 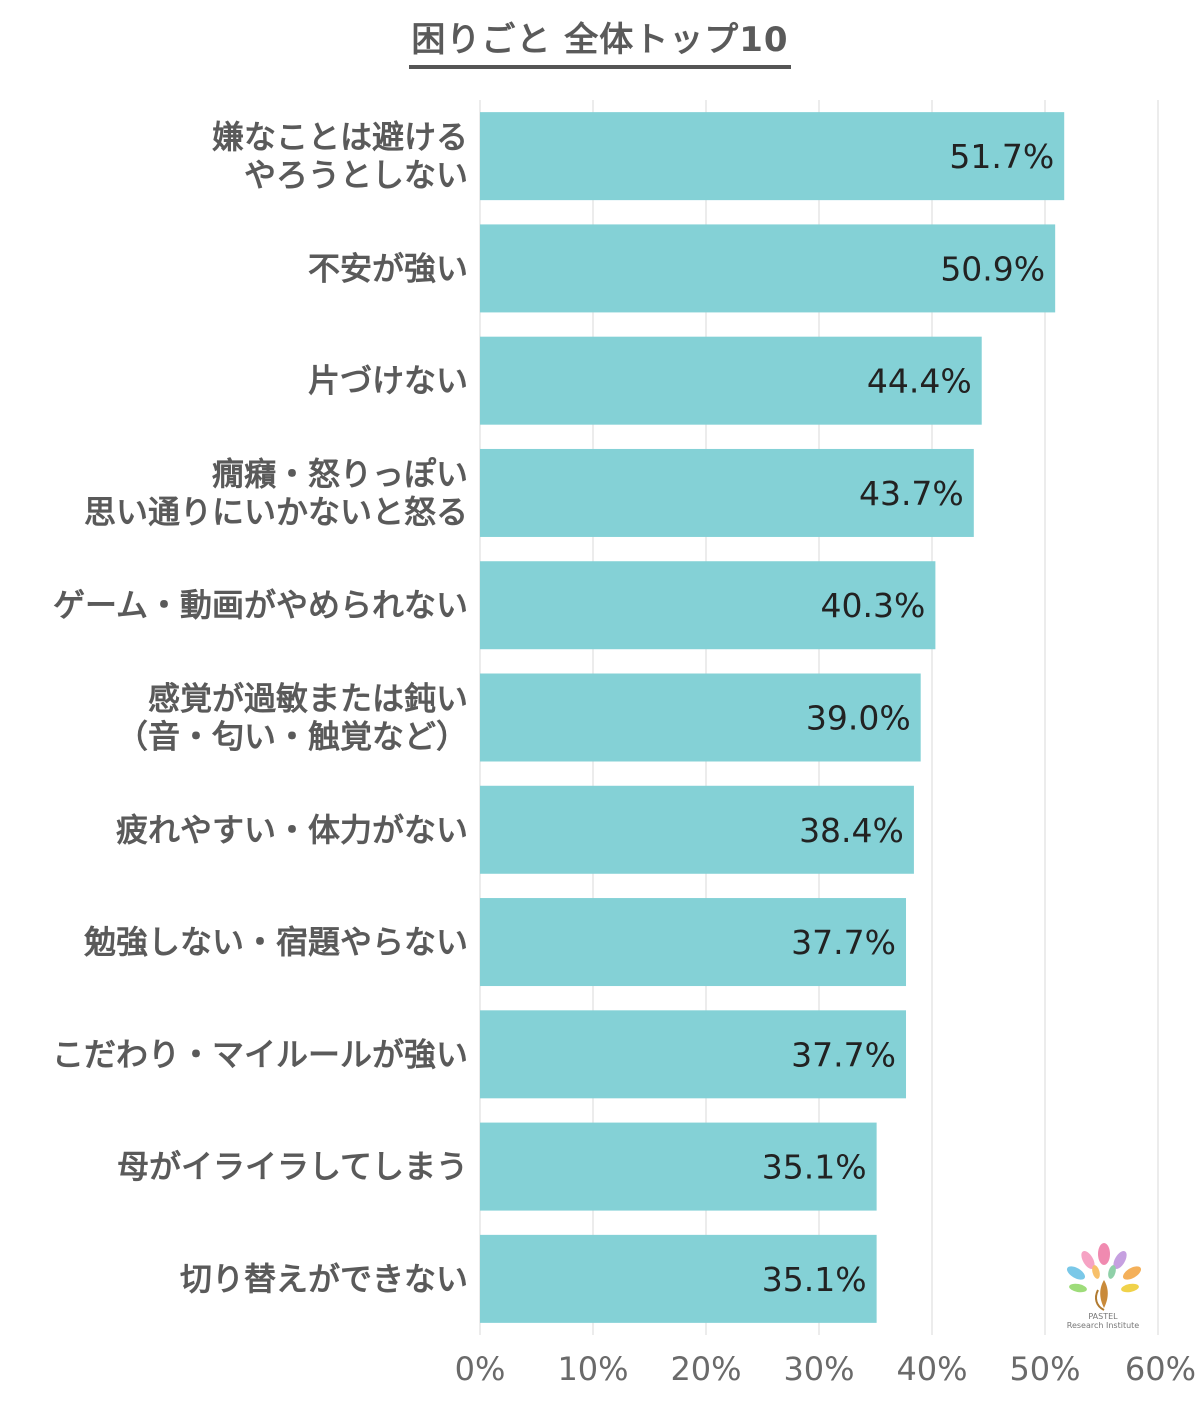 What do you see at coordinates (931, 1369) in the screenshot?
I see `tick-label: 40%` at bounding box center [931, 1369].